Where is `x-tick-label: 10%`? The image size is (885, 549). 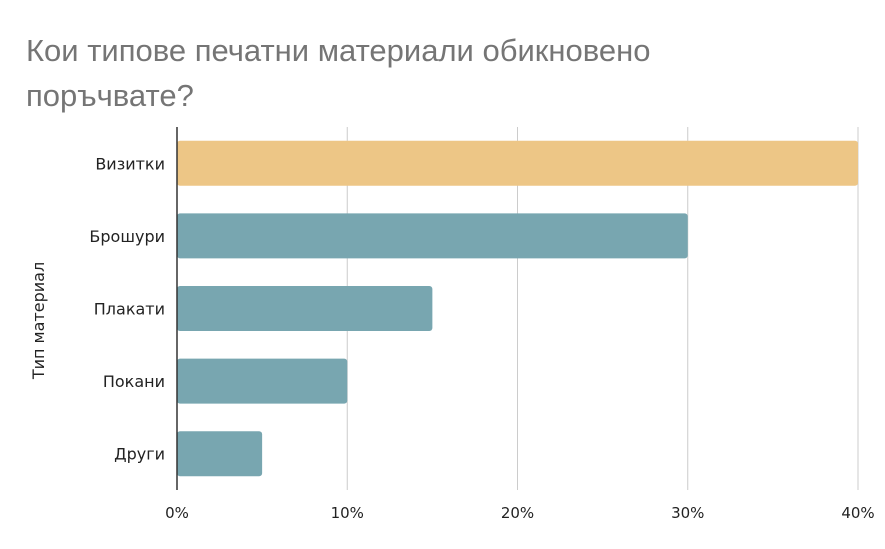 x-tick-label: 10% is located at coordinates (347, 513).